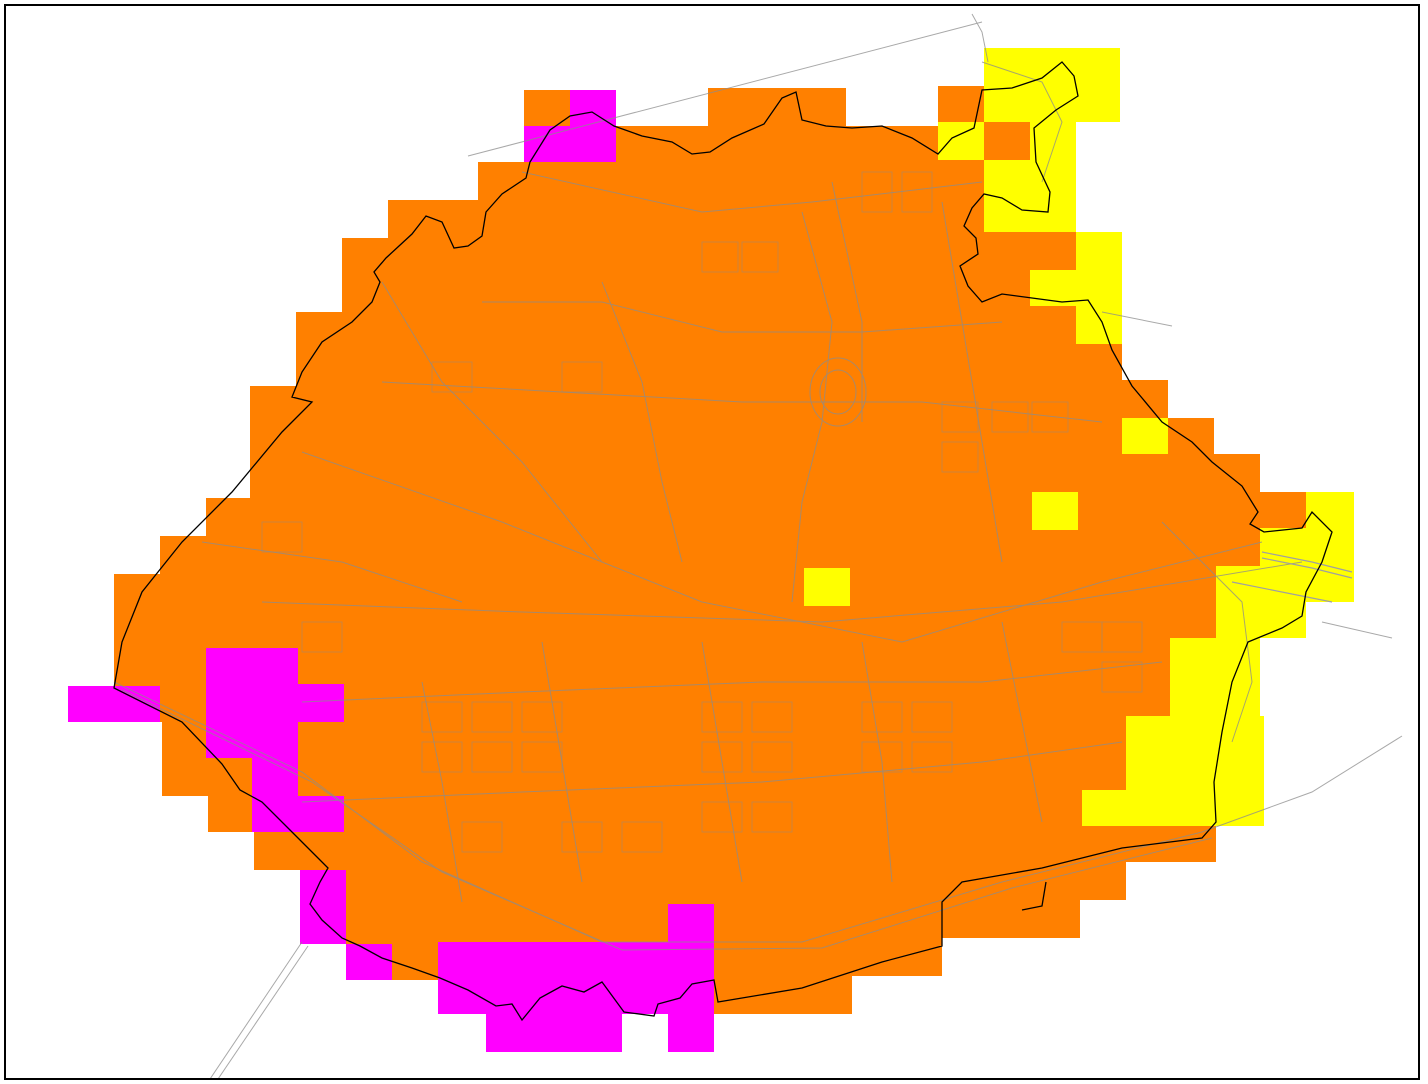 Image resolution: width=1428 pixels, height=1084 pixels. What do you see at coordinates (1034, 896) in the screenshot?
I see `harbour-boundary` at bounding box center [1034, 896].